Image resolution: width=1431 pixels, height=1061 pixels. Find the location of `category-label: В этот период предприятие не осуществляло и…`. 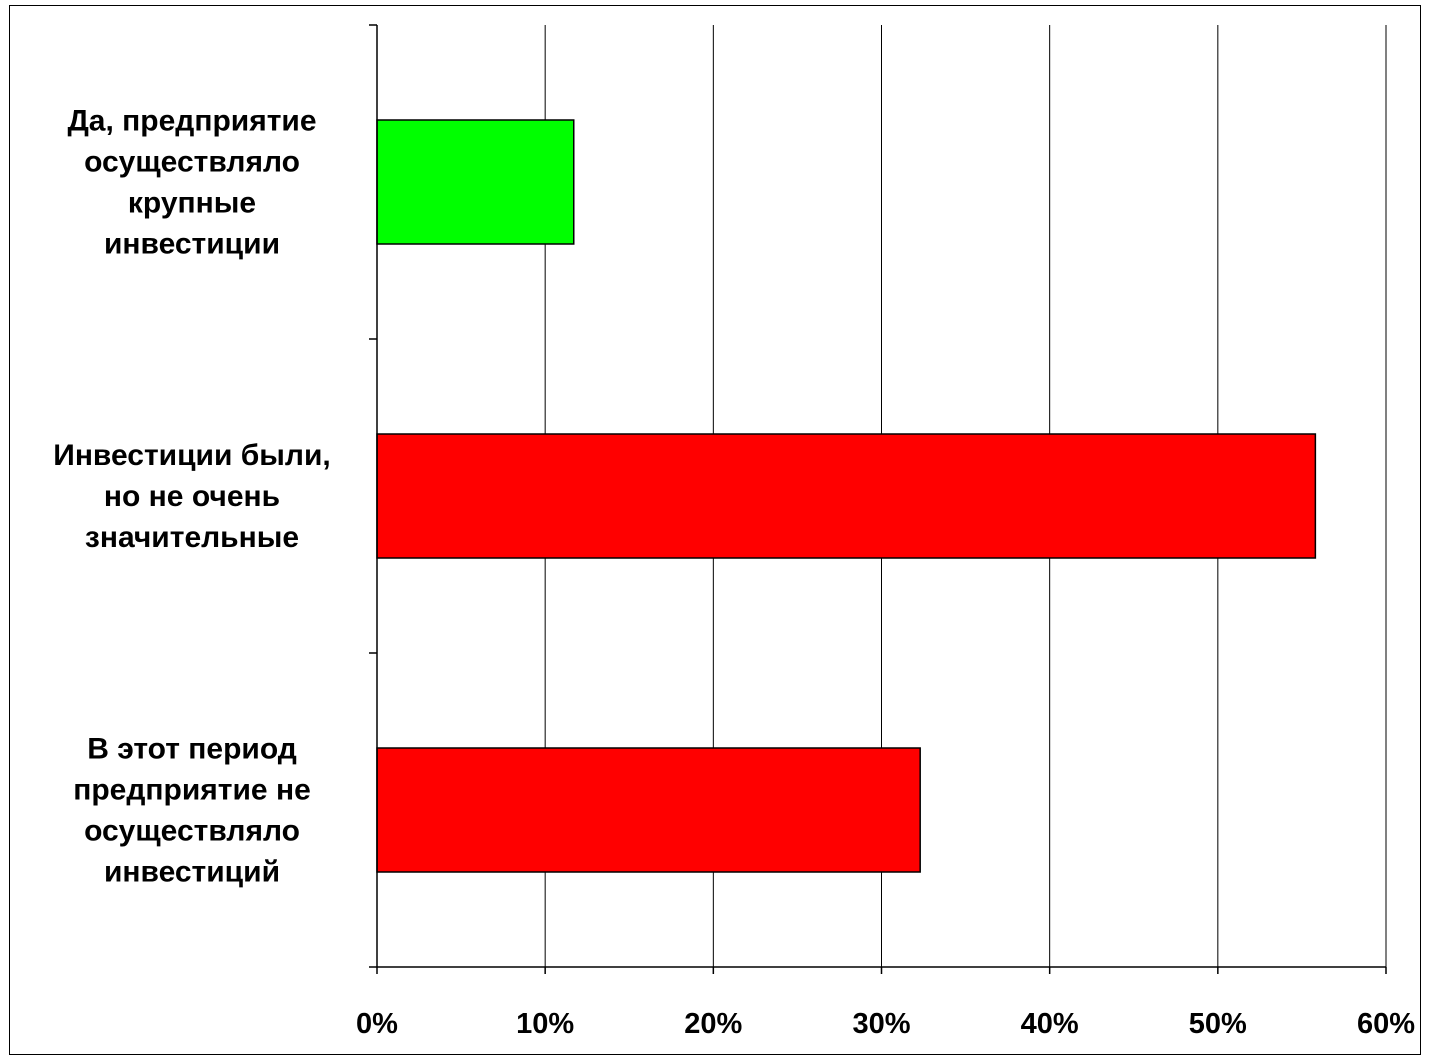

category-label: В этот период предприятие не осуществляло и… is located at coordinates (192, 811).